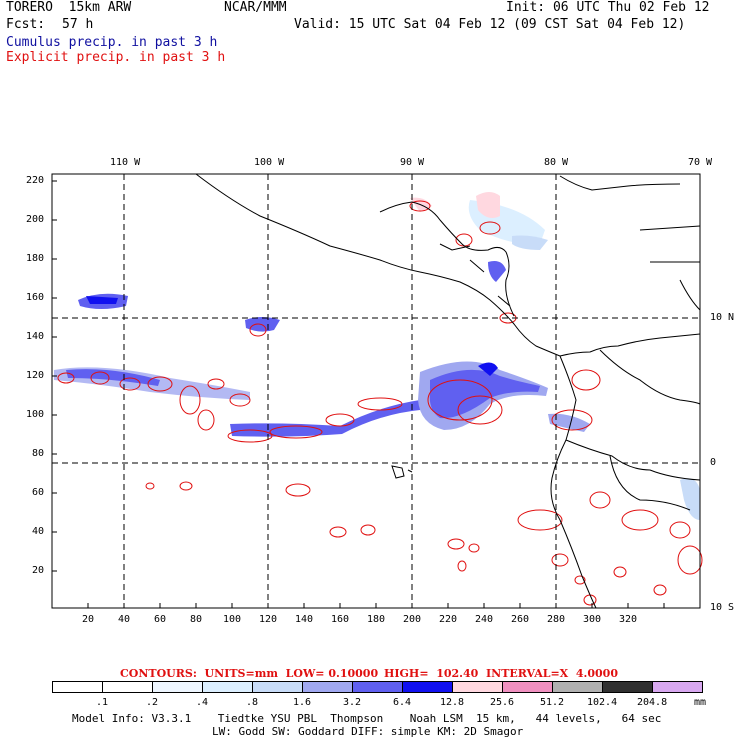  What do you see at coordinates (69, 7) in the screenshot?
I see `model-title: TORERO 15km ARW` at bounding box center [69, 7].